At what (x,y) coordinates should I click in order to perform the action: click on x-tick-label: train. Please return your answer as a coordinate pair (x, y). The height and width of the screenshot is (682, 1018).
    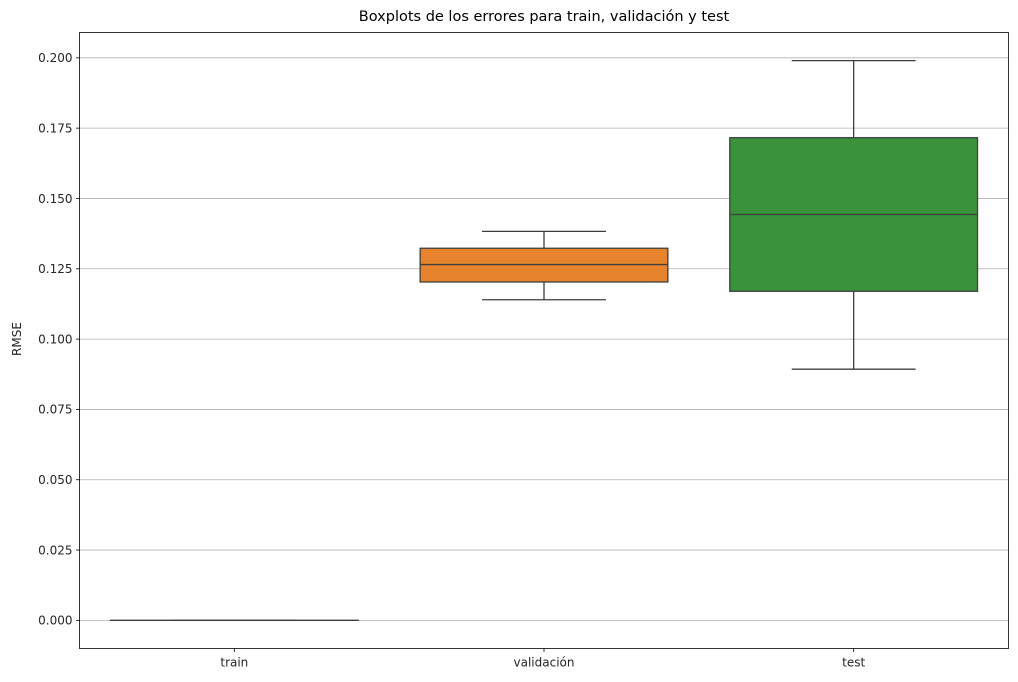
    Looking at the image, I should click on (234, 663).